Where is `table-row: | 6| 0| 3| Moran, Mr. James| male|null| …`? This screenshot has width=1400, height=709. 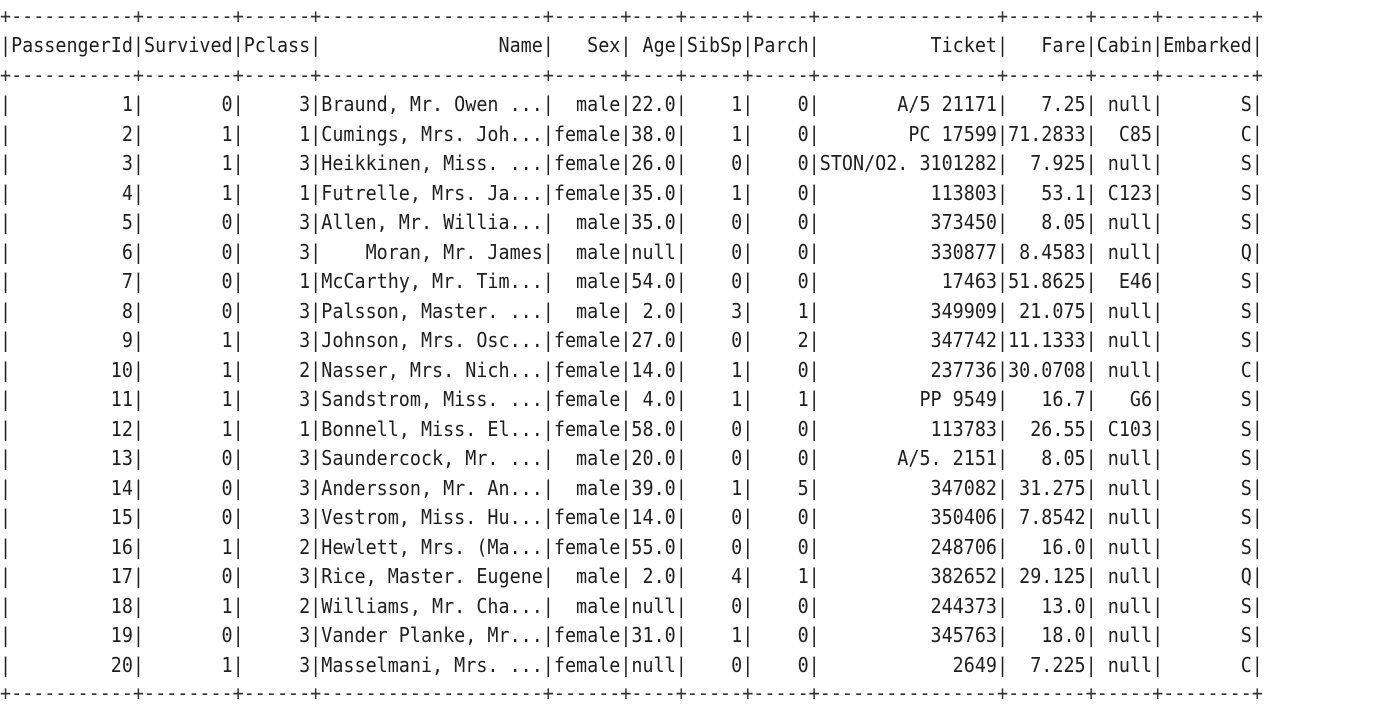
table-row: | 6| 0| 3| Moran, Mr. James| male|null| … is located at coordinates (631, 251).